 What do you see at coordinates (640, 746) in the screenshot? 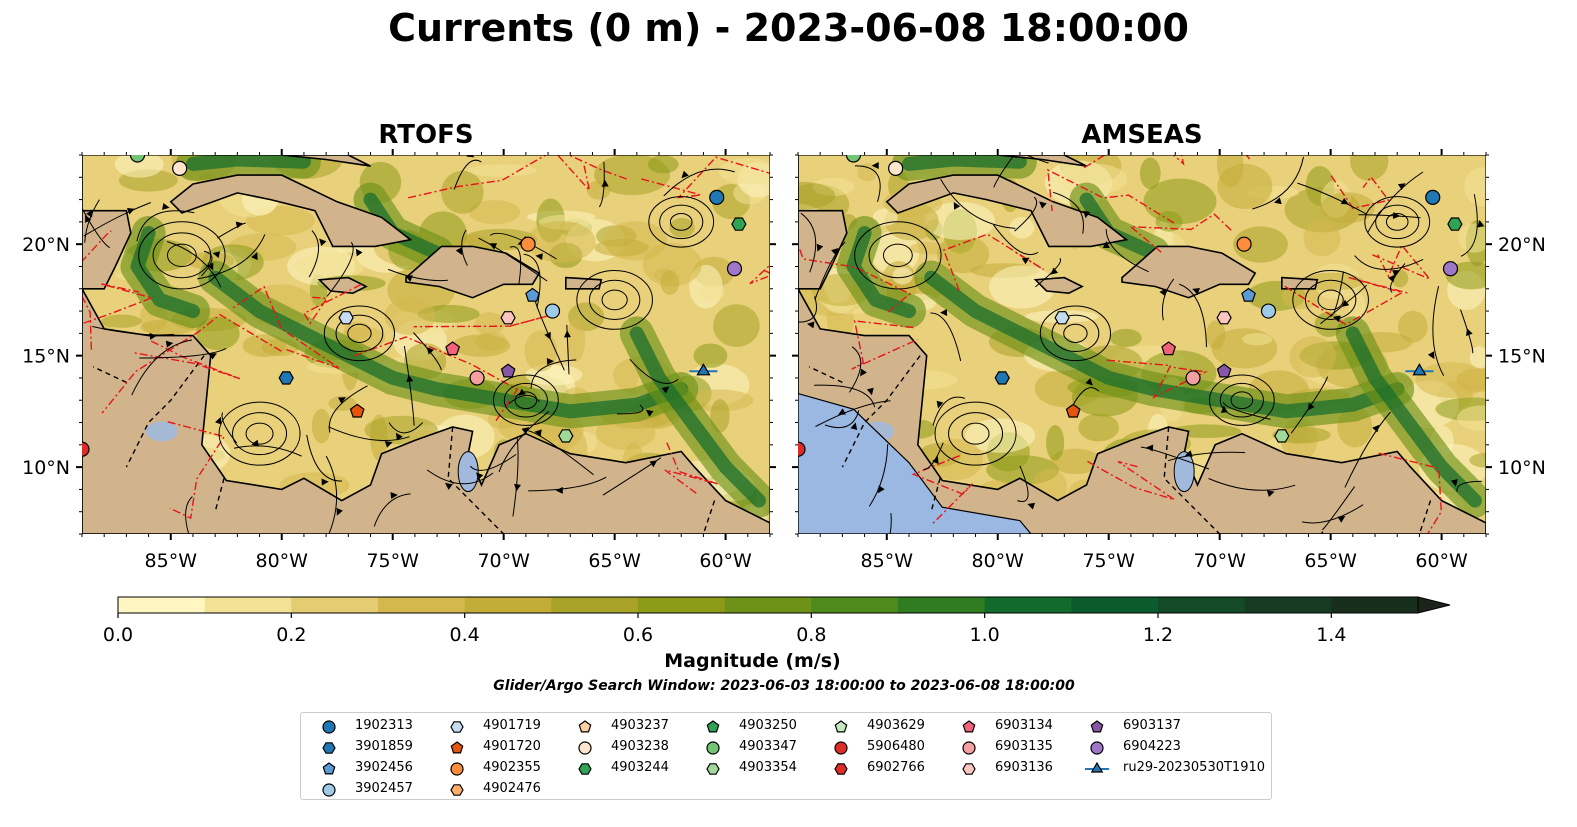
I see `legend-label: 4903238` at bounding box center [640, 746].